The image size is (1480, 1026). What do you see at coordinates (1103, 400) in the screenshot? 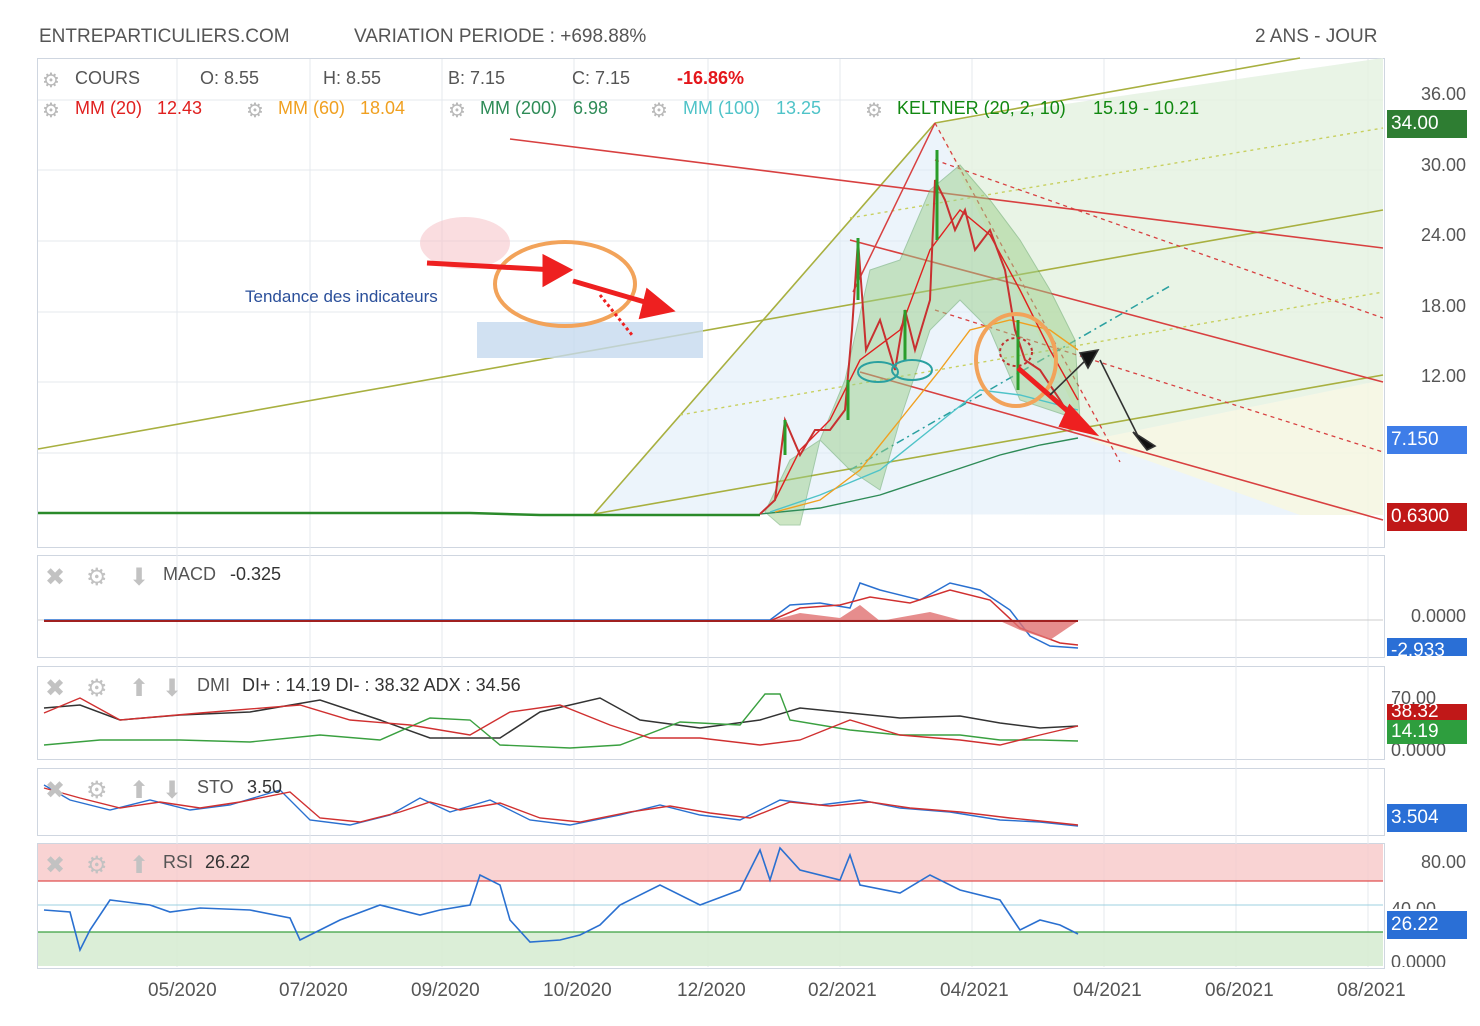
I see `black-arrows` at bounding box center [1103, 400].